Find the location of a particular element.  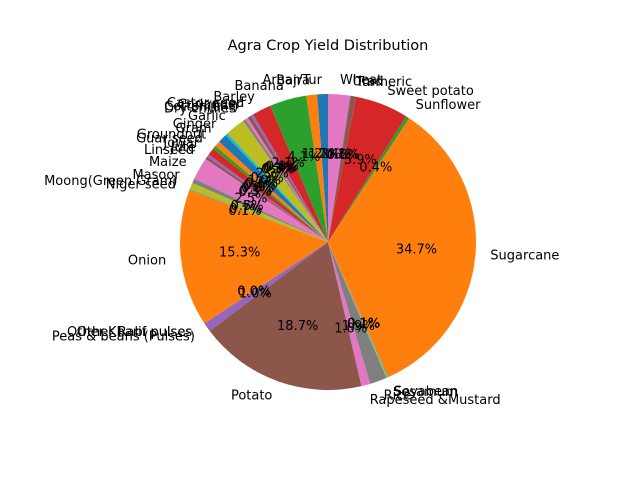

slice-guar-seed is located at coordinates (270, 193).